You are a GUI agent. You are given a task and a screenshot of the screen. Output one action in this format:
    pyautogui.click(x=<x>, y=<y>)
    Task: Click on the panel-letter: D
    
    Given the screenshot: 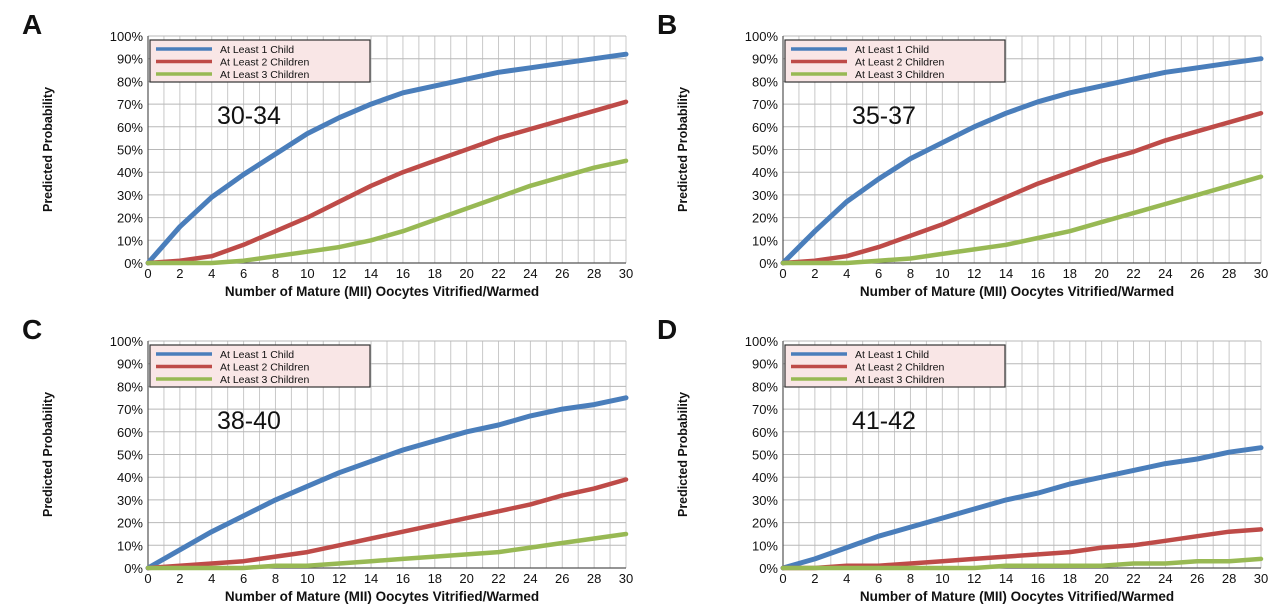 What is the action you would take?
    pyautogui.click(x=667, y=329)
    